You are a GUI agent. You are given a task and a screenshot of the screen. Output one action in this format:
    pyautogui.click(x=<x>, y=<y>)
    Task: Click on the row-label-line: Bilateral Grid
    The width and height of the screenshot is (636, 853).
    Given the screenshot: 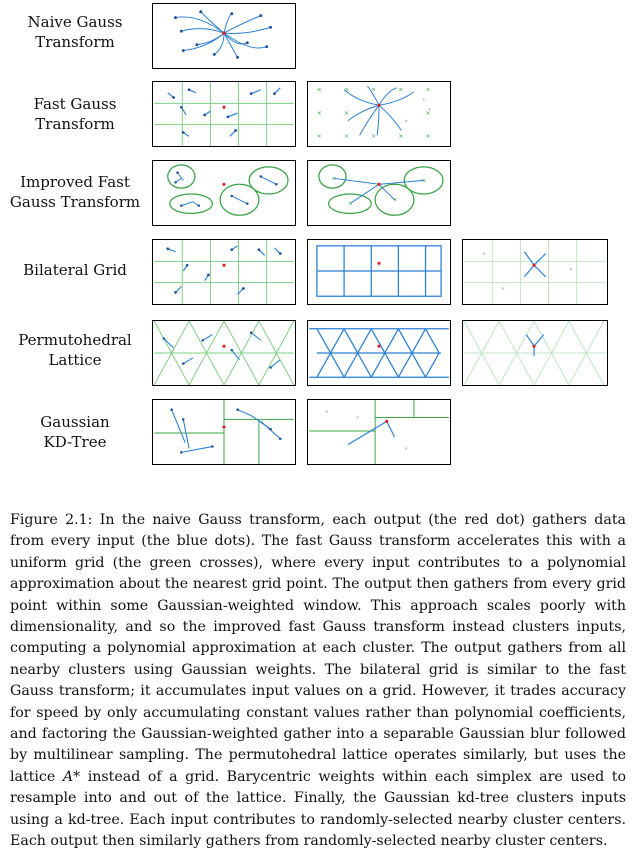 What is the action you would take?
    pyautogui.click(x=75, y=270)
    